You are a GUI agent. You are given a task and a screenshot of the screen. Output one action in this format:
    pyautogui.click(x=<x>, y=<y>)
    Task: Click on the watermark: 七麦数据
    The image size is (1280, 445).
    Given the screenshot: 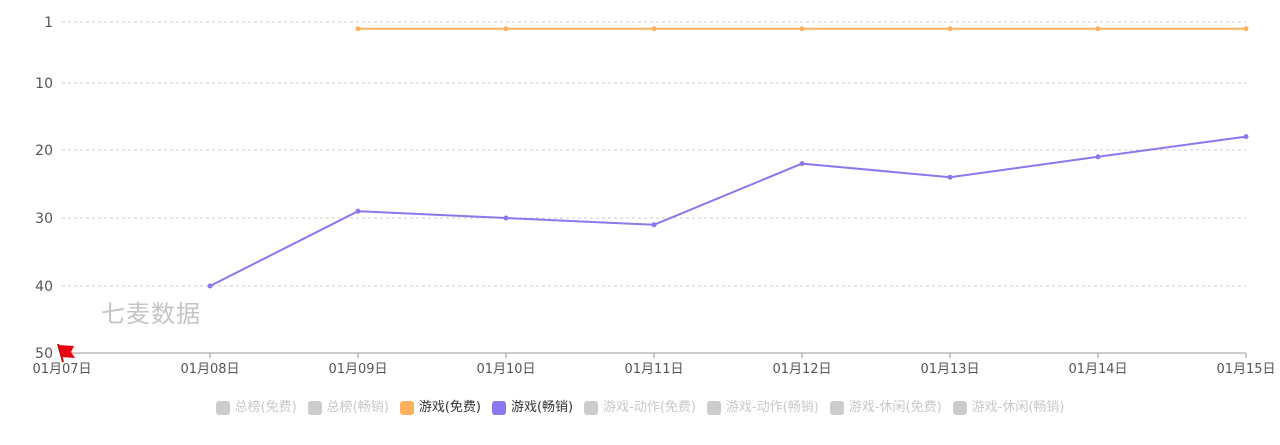 What is the action you would take?
    pyautogui.click(x=151, y=314)
    